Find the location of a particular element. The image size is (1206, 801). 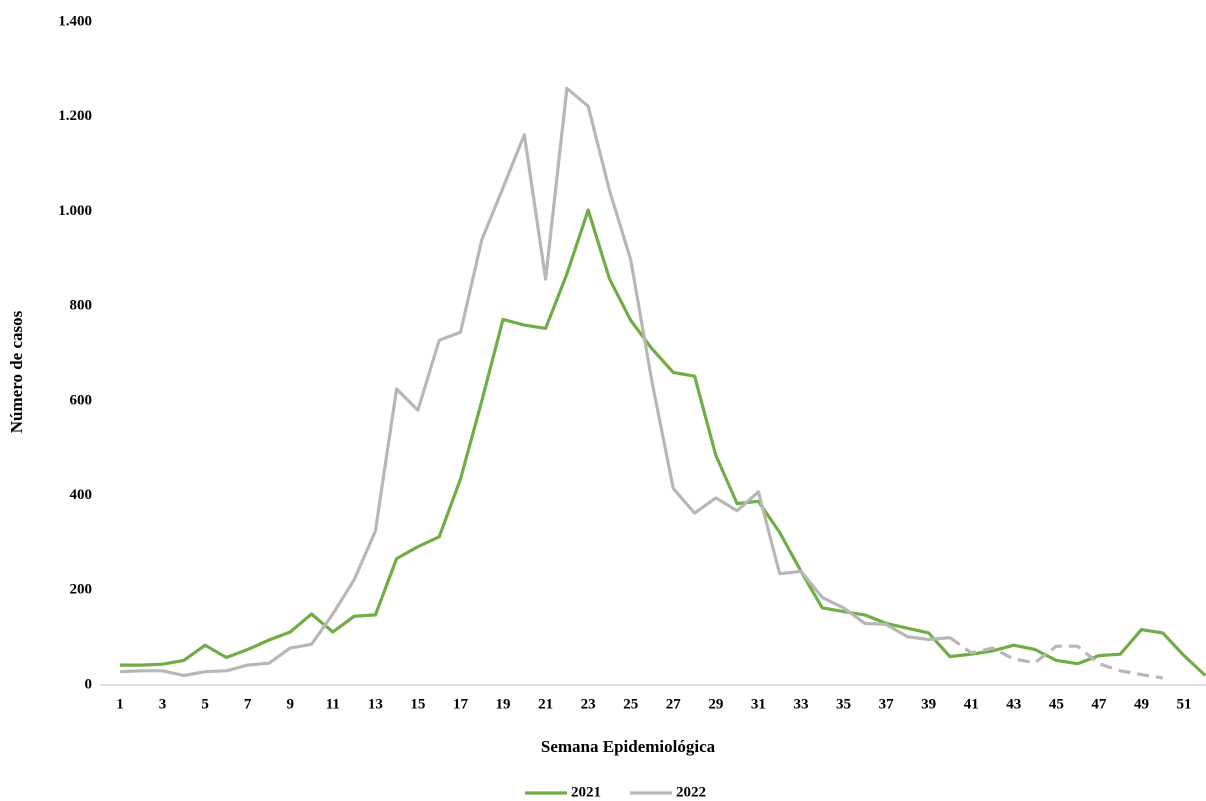

line-series is located at coordinates (1055, 658).